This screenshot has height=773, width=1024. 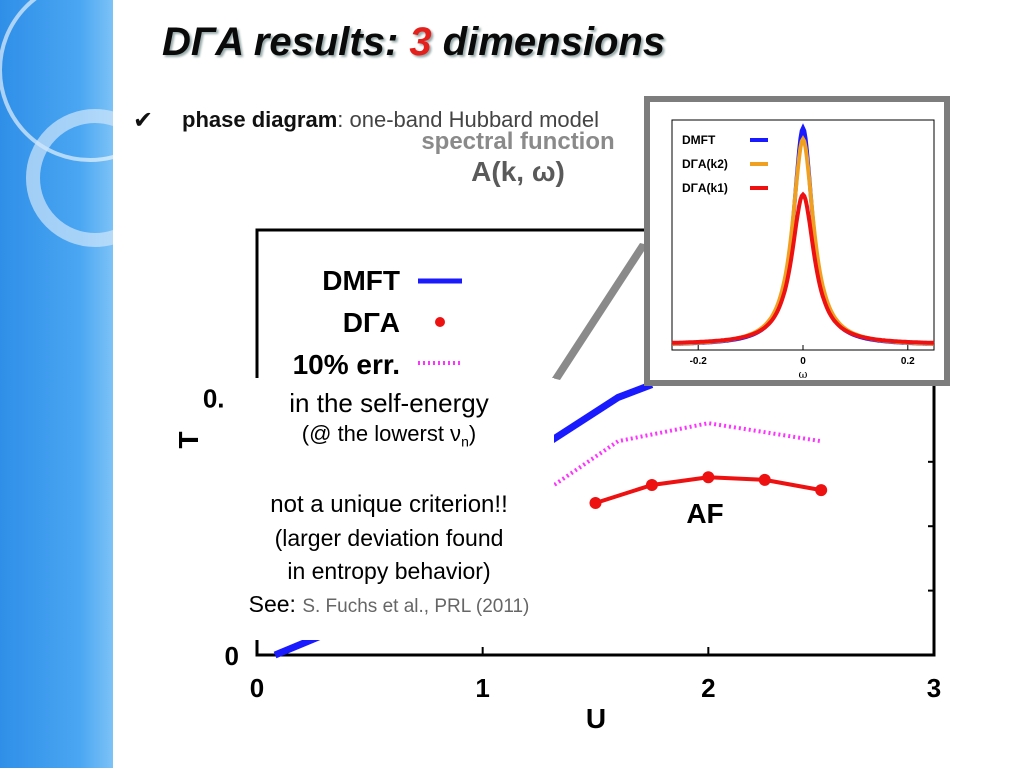 I want to click on callout-reference: See: S. Fuchs et al., PRL (2011), so click(x=389, y=604).